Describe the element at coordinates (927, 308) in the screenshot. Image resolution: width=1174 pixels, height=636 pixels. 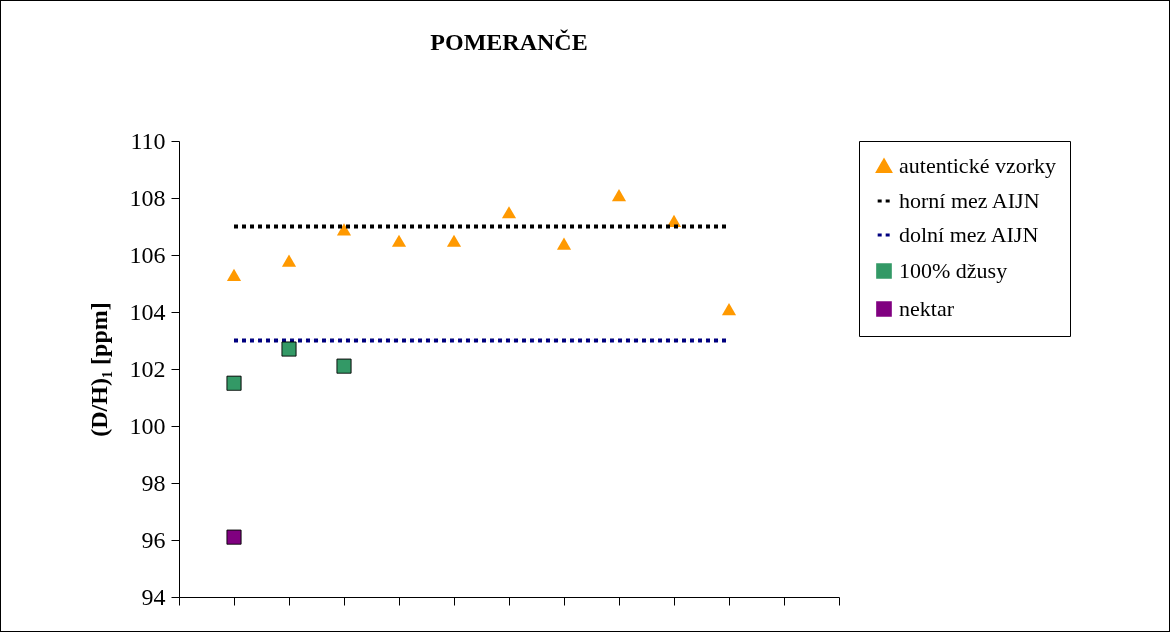
I see `legend-label: nektar` at that location.